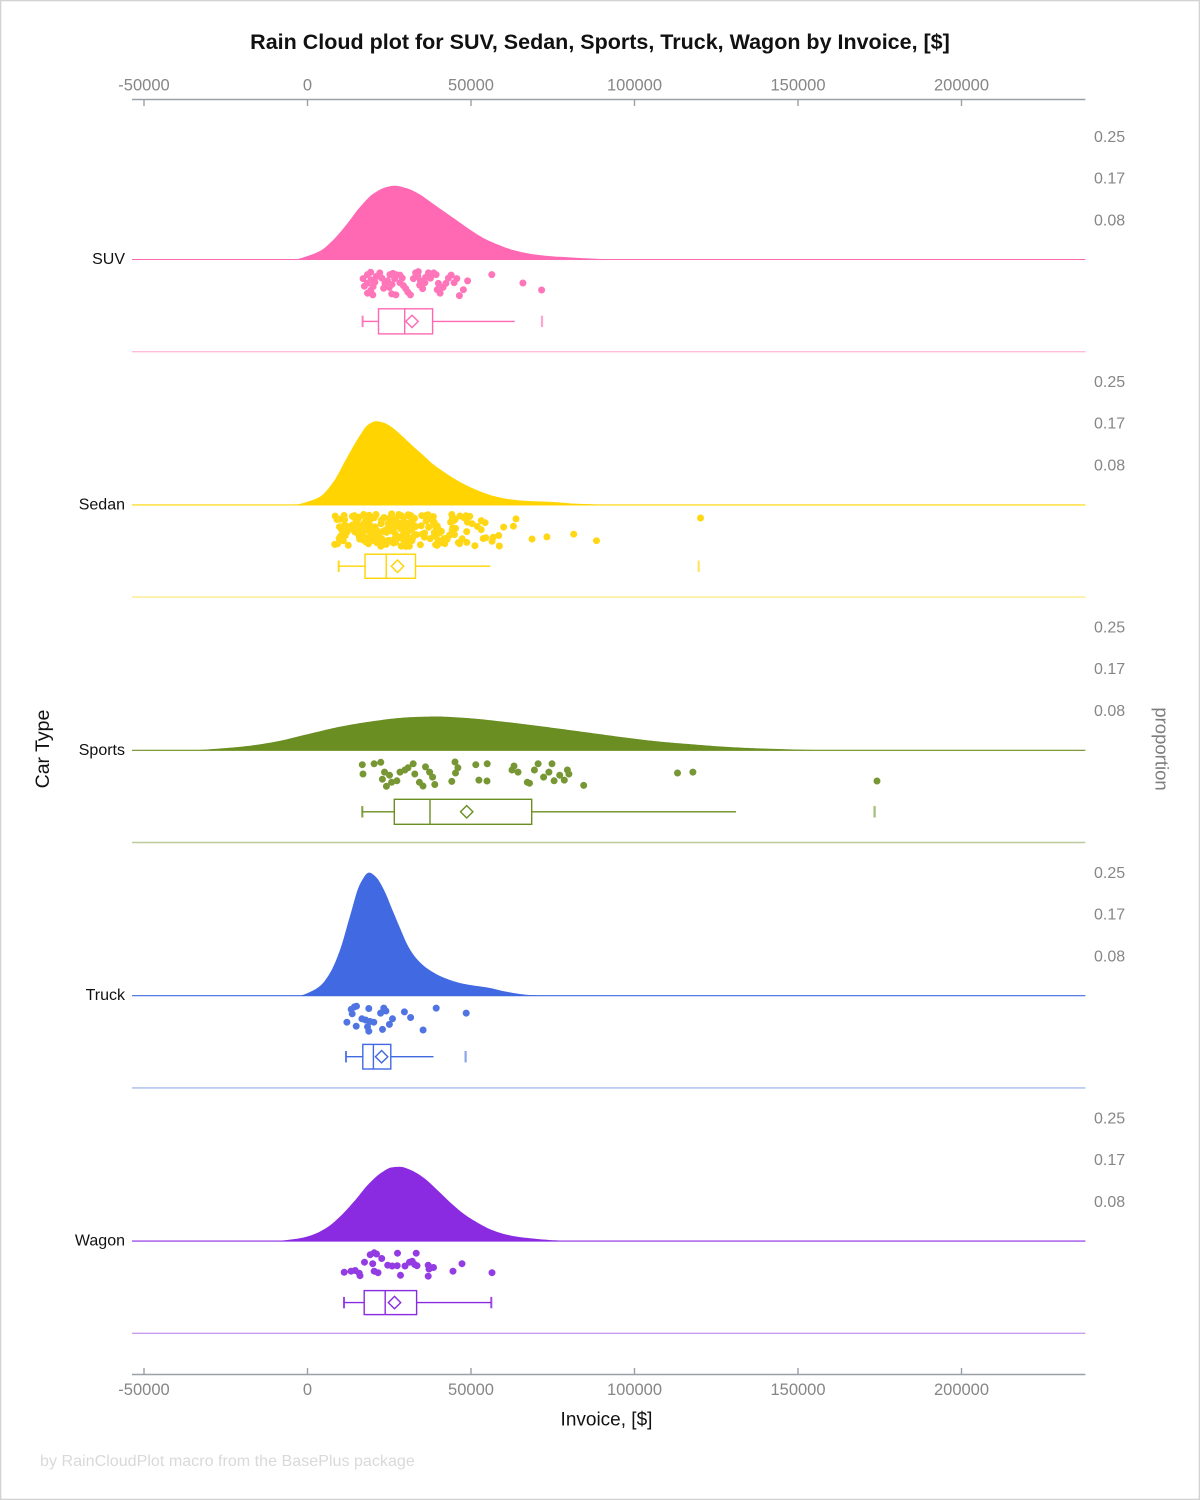 The height and width of the screenshot is (1500, 1200). I want to click on svg-text: Wagon, so click(100, 1241).